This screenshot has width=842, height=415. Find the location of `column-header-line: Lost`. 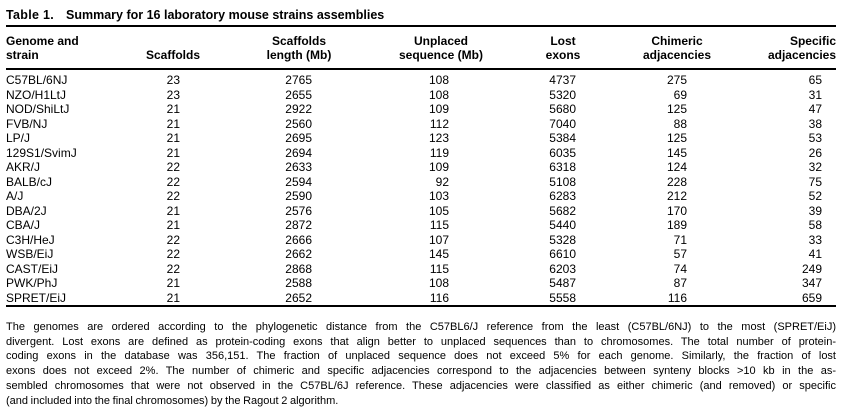

column-header-line: Lost is located at coordinates (563, 41).